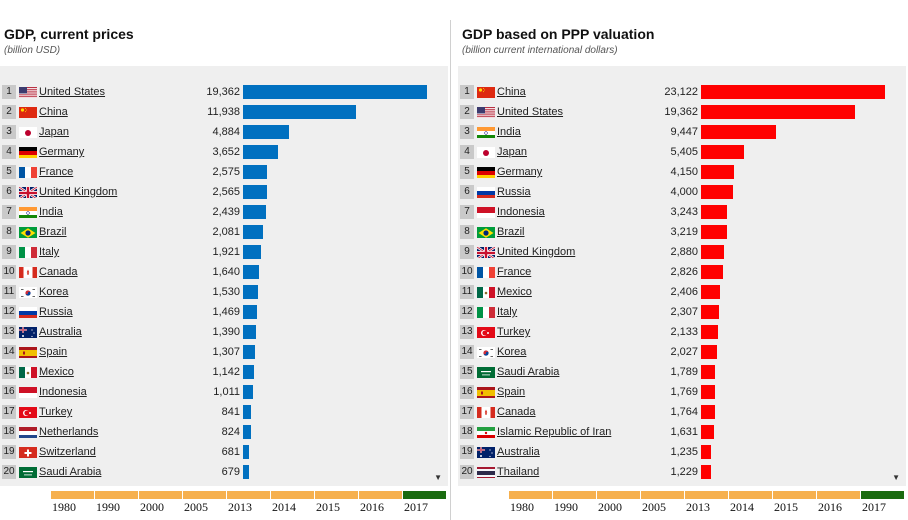 This screenshot has height=520, width=908. Describe the element at coordinates (682, 312) in the screenshot. I see `table-row: 12 Italy 2,307` at that location.